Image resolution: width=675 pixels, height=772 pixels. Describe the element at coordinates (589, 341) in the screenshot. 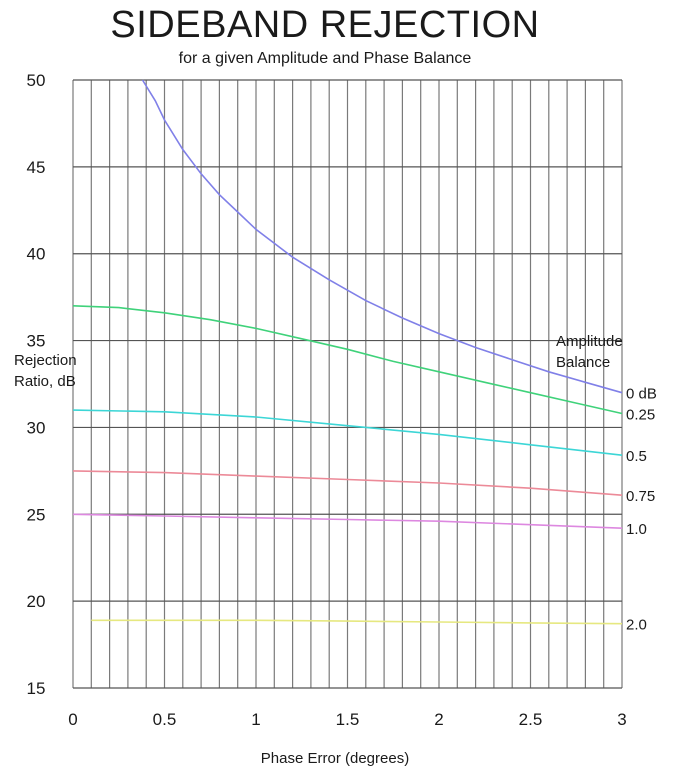

I see `legend-title-line-1: Amplitude` at that location.